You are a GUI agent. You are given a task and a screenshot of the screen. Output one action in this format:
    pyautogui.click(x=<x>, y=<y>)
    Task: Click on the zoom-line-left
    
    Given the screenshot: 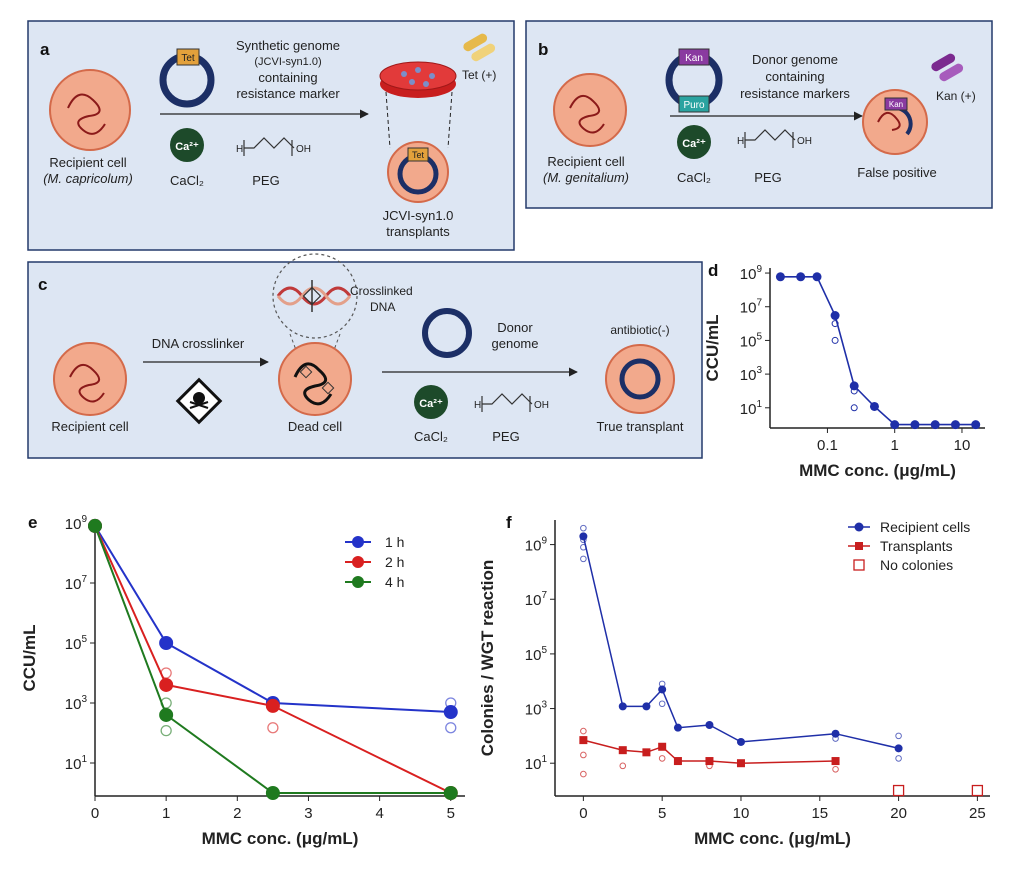 What is the action you would take?
    pyautogui.click(x=388, y=120)
    